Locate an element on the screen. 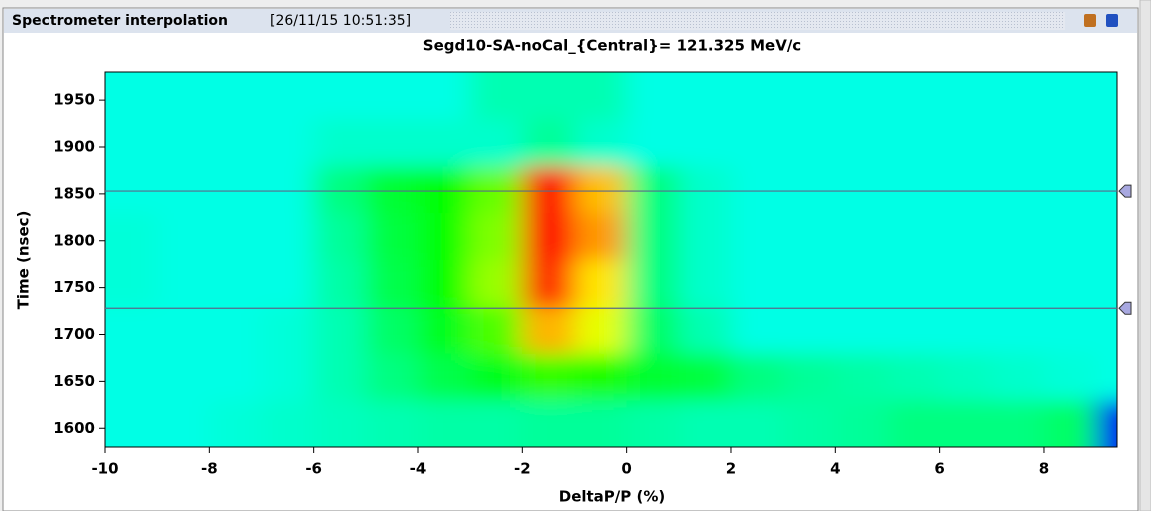 The image size is (1151, 511). y-tick-label: 1600 is located at coordinates (74, 428).